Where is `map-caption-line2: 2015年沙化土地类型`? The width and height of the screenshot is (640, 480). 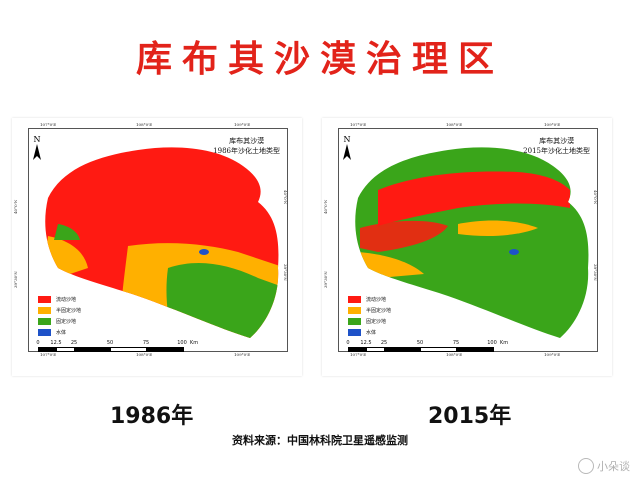
map-caption-line2: 2015年沙化土地类型 is located at coordinates (556, 151).